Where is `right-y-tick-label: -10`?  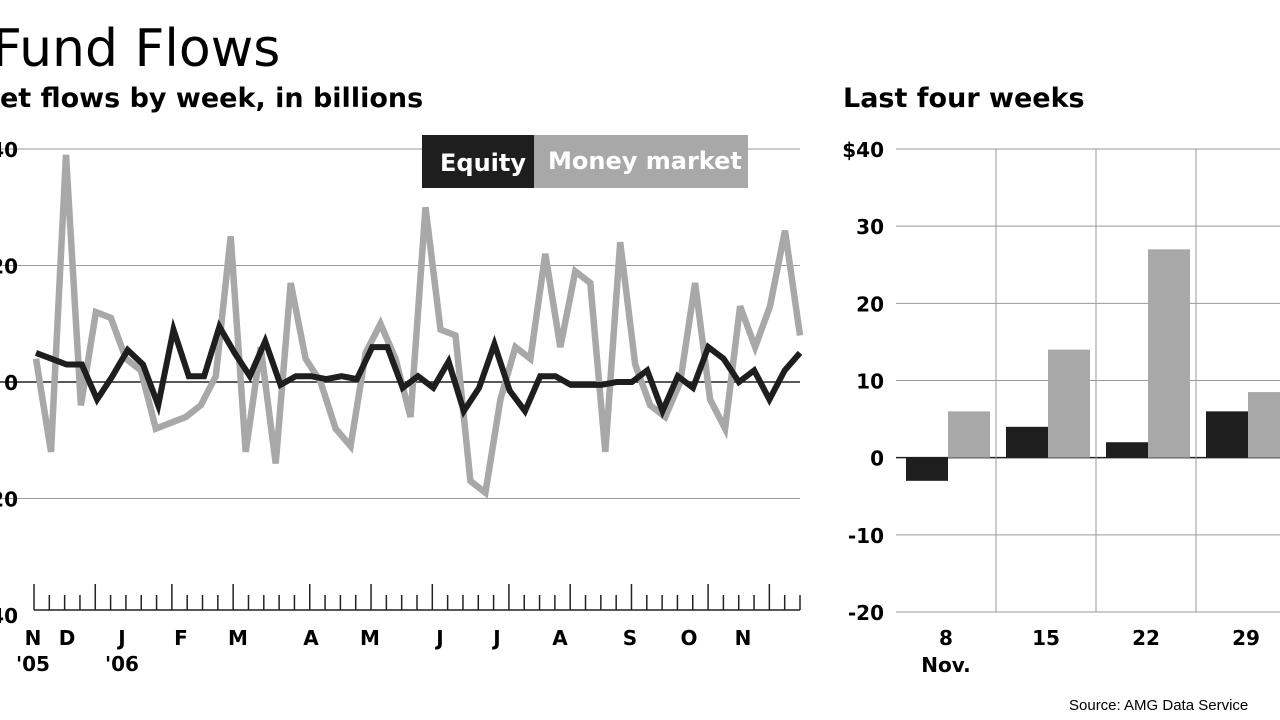 right-y-tick-label: -10 is located at coordinates (866, 536).